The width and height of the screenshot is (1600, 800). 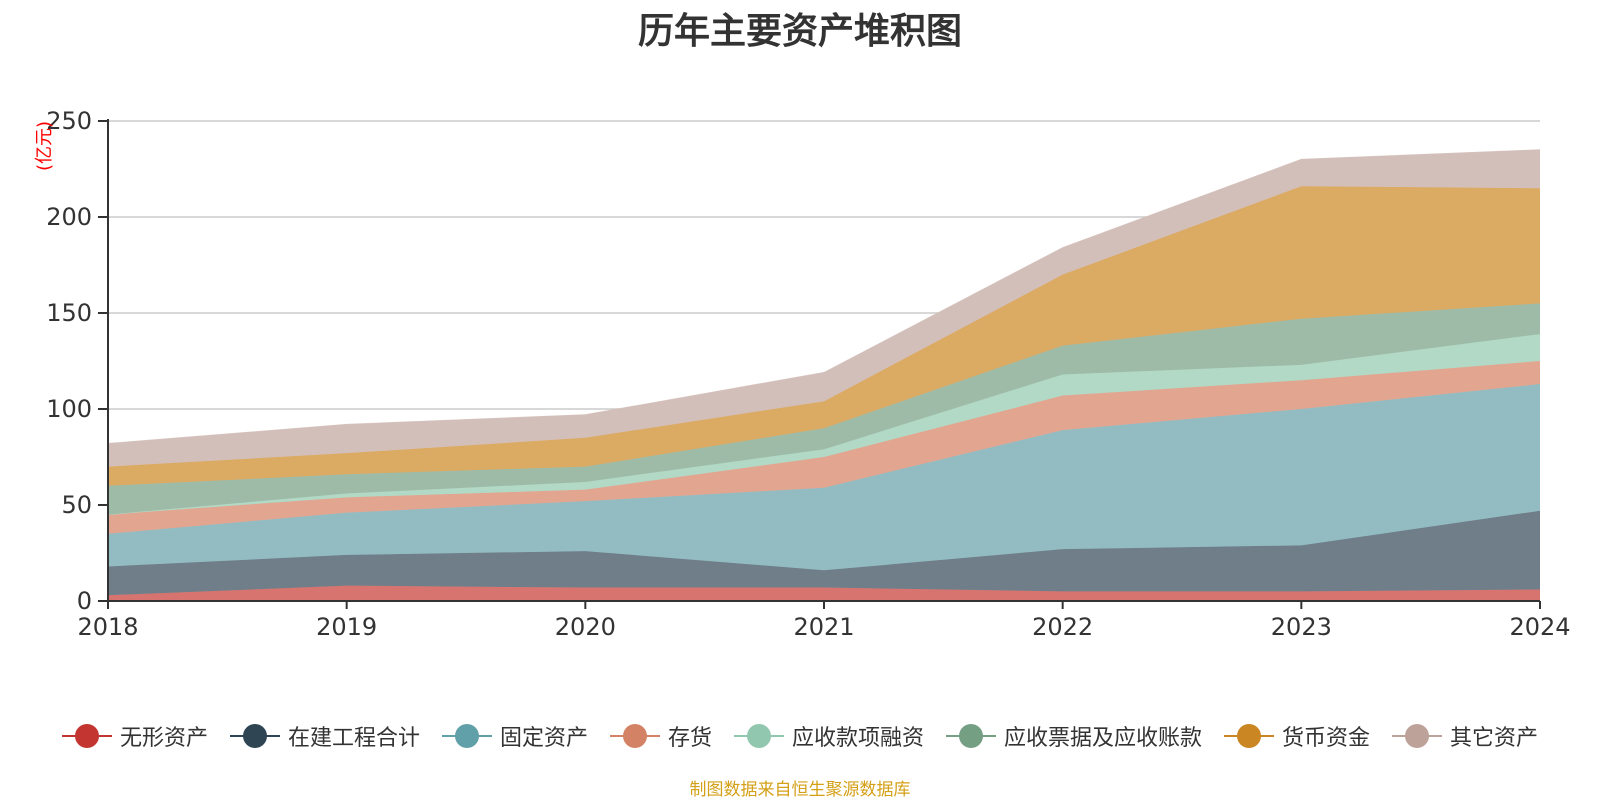 I want to click on legend-label: 应收款项融资, so click(x=858, y=738).